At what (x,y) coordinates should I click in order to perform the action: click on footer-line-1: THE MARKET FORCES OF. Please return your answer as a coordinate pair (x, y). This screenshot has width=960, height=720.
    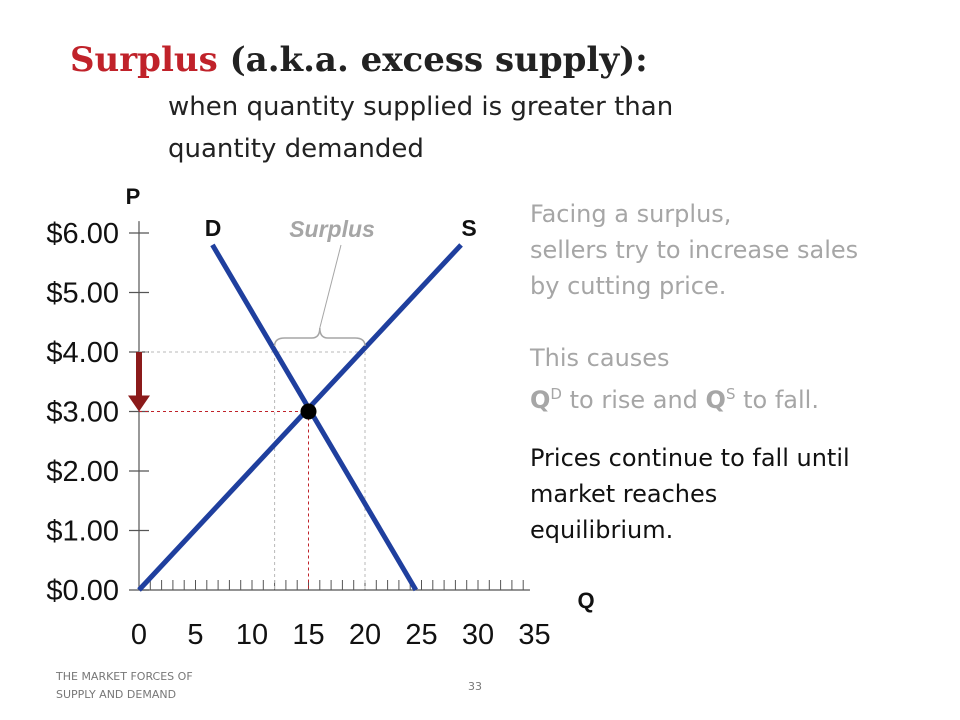
    Looking at the image, I should click on (124, 676).